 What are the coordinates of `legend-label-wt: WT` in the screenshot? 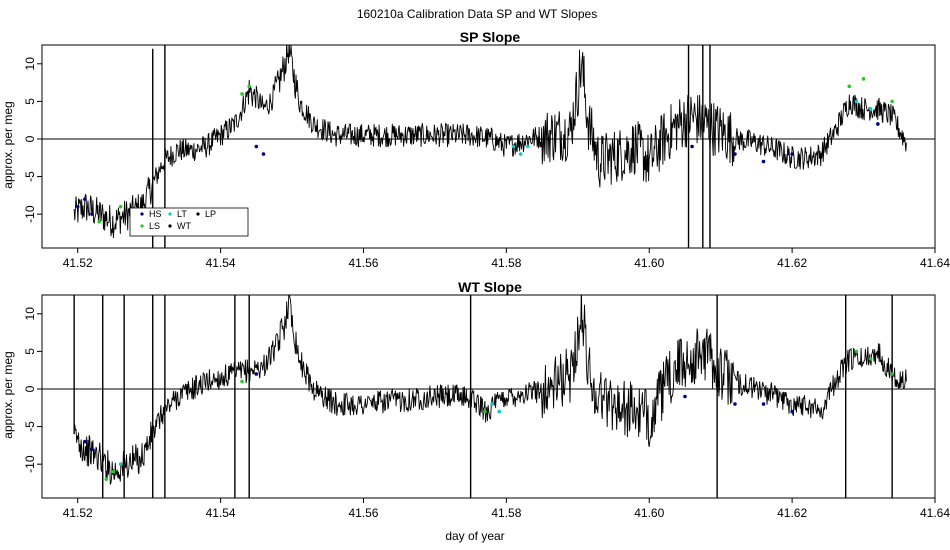 It's located at (184, 226).